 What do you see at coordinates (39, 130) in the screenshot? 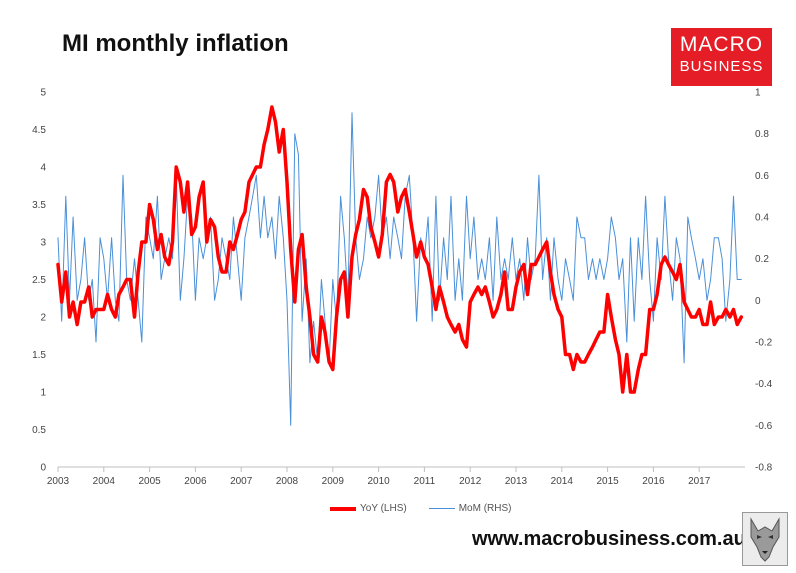
I see `left-tick-label: 4.5` at bounding box center [39, 130].